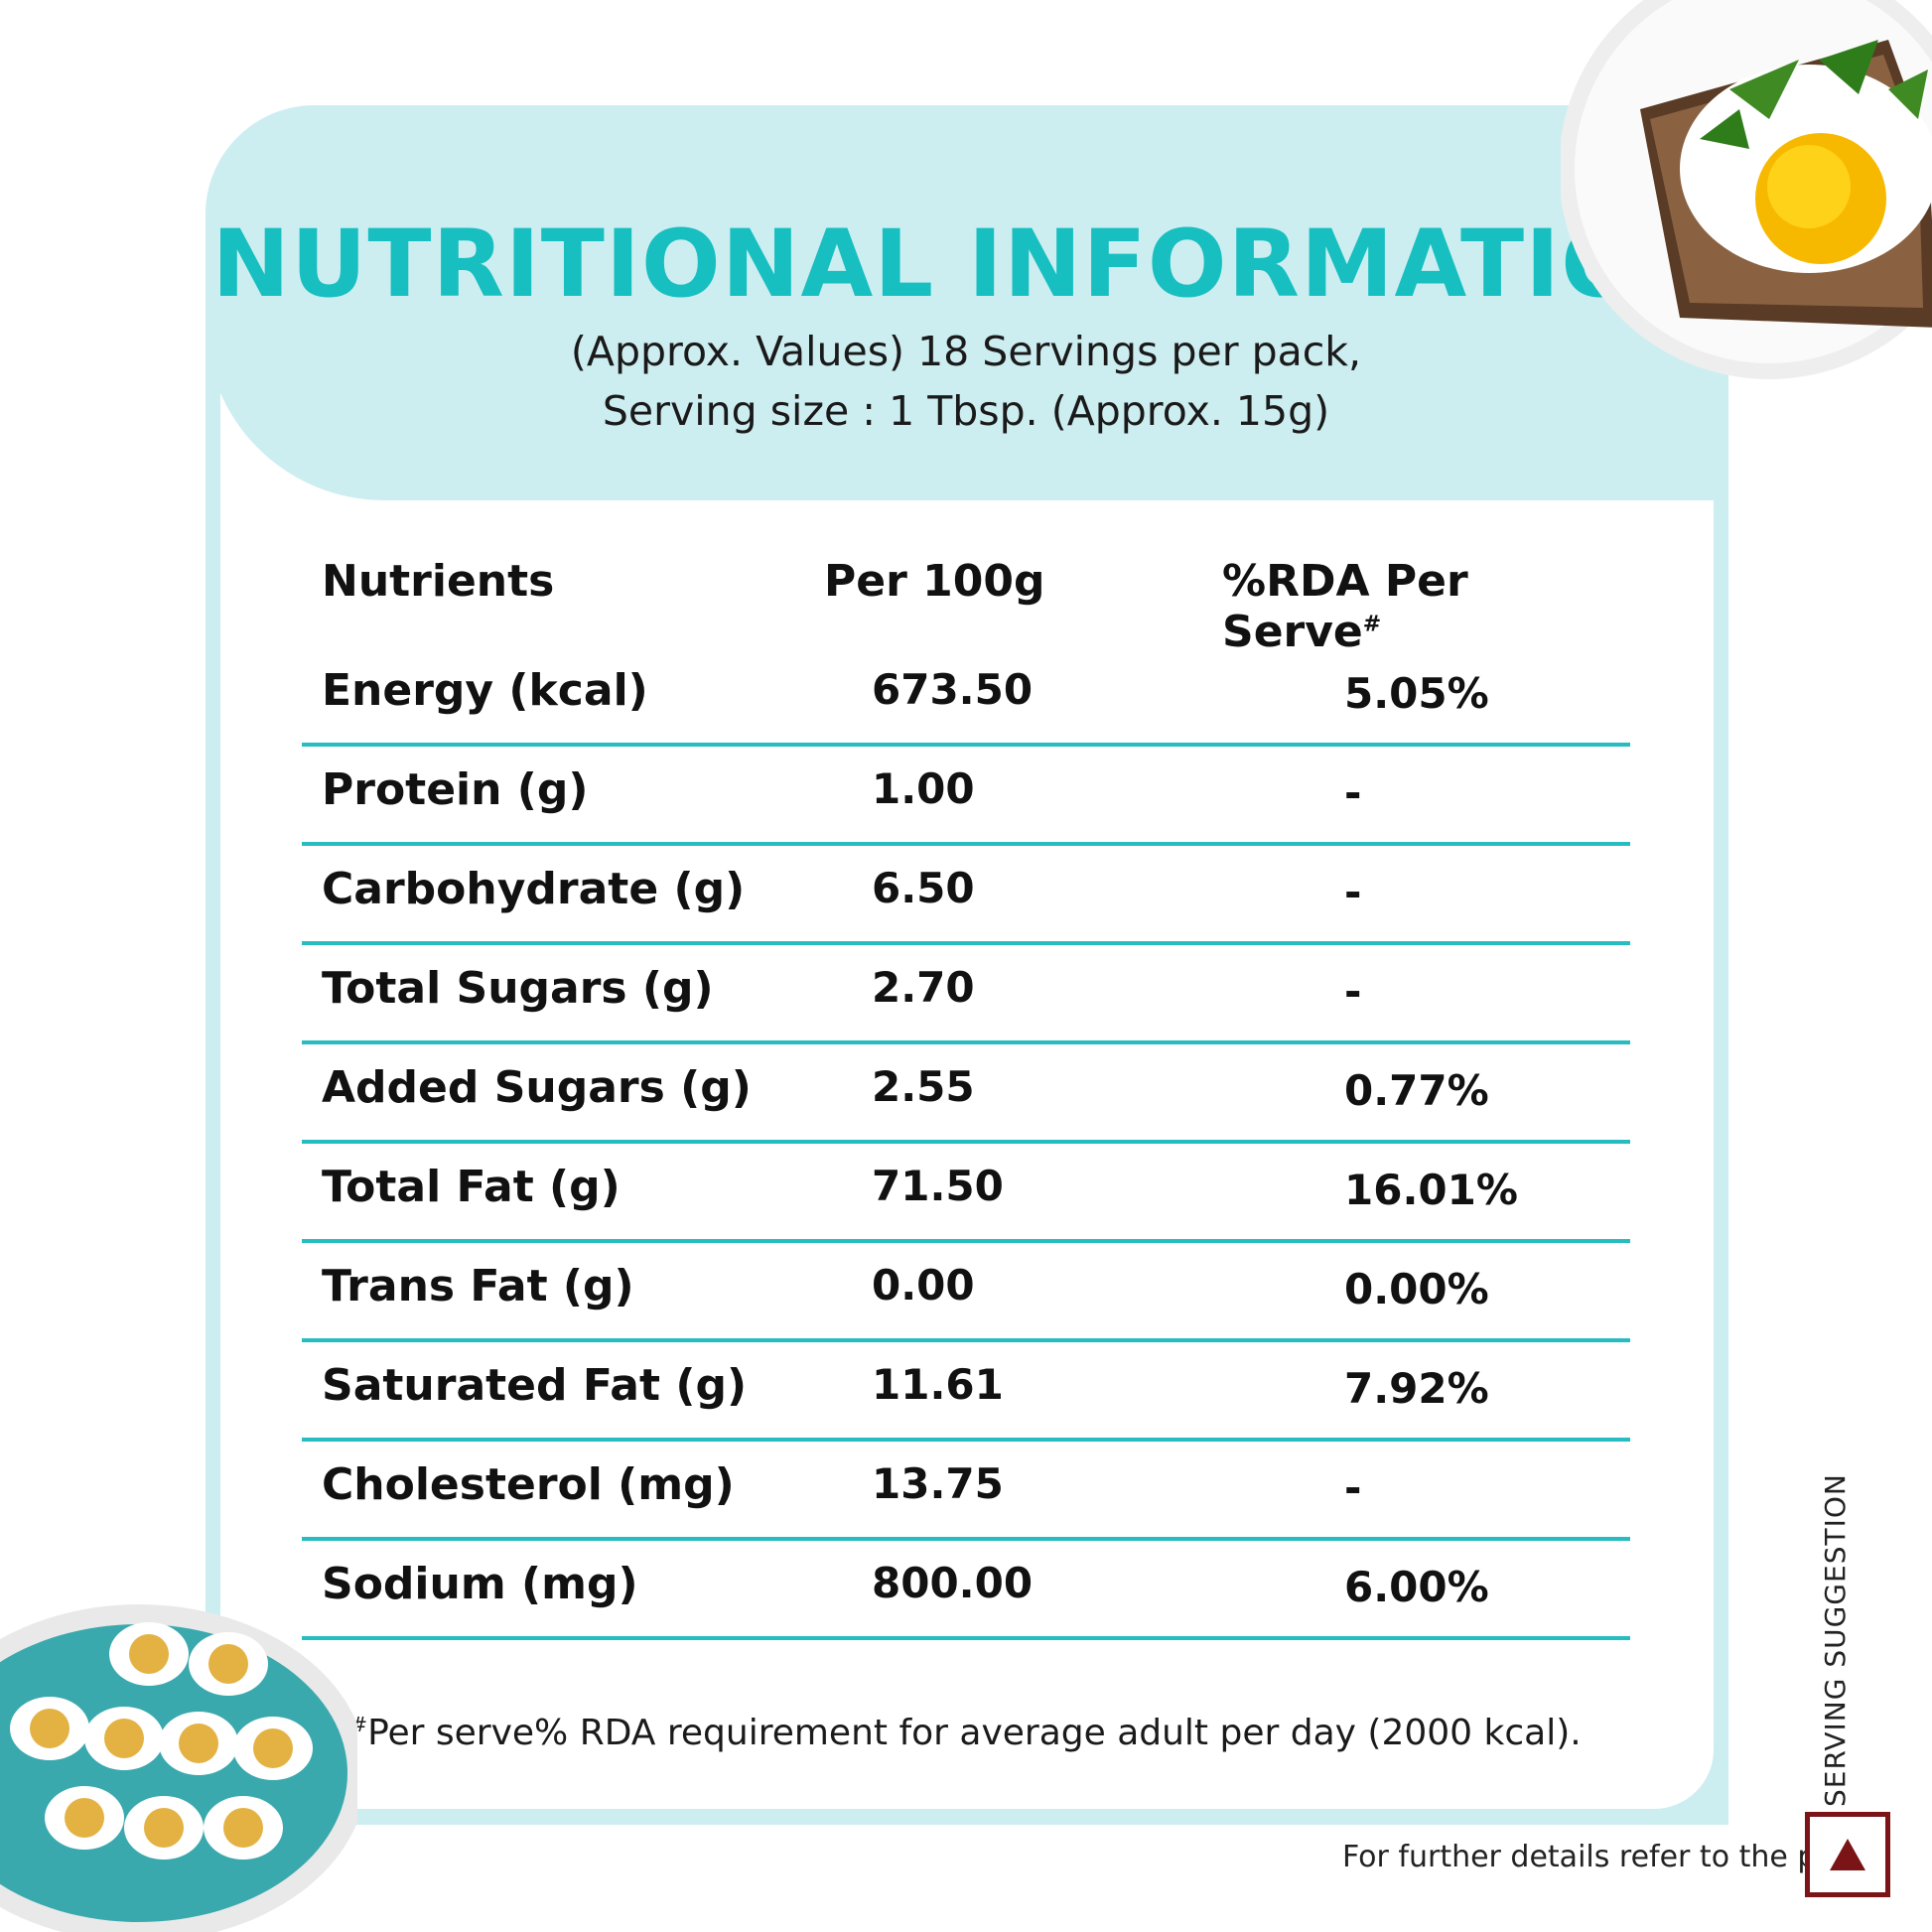 The width and height of the screenshot is (1932, 1932). What do you see at coordinates (966, 265) in the screenshot?
I see `page-title: NUTRITIONAL INFORMATION` at bounding box center [966, 265].